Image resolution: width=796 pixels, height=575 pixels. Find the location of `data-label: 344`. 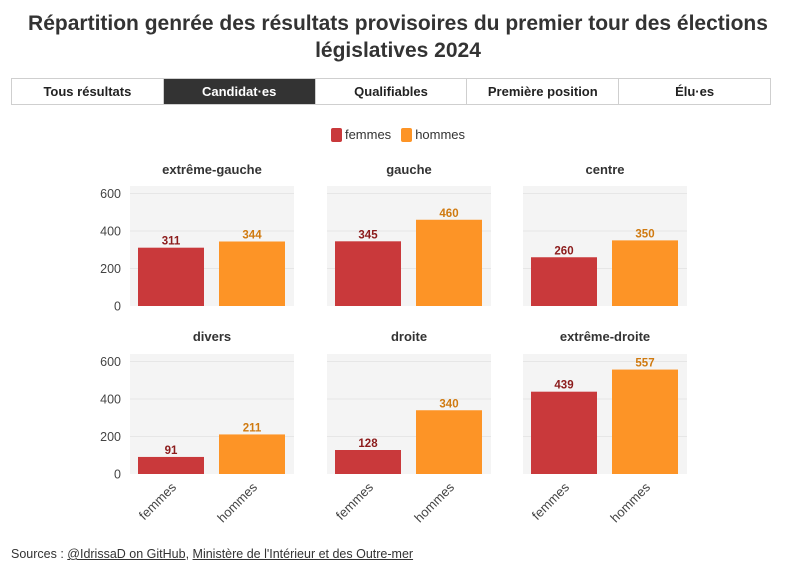

data-label: 344 is located at coordinates (252, 236).